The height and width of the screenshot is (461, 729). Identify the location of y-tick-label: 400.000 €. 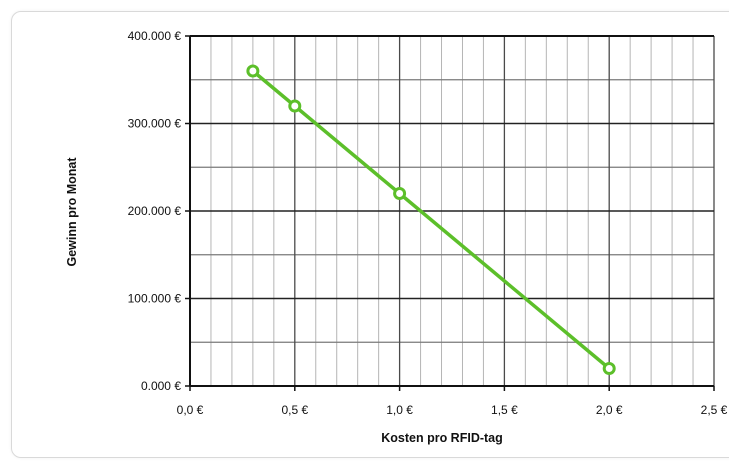
(155, 36).